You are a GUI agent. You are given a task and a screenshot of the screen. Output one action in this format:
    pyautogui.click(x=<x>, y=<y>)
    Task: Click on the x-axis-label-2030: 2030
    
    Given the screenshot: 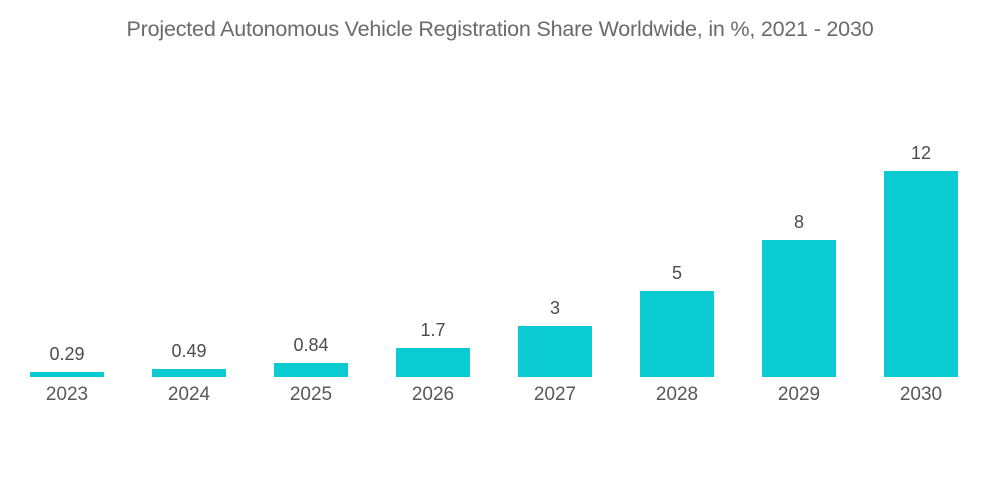 What is the action you would take?
    pyautogui.click(x=921, y=394)
    